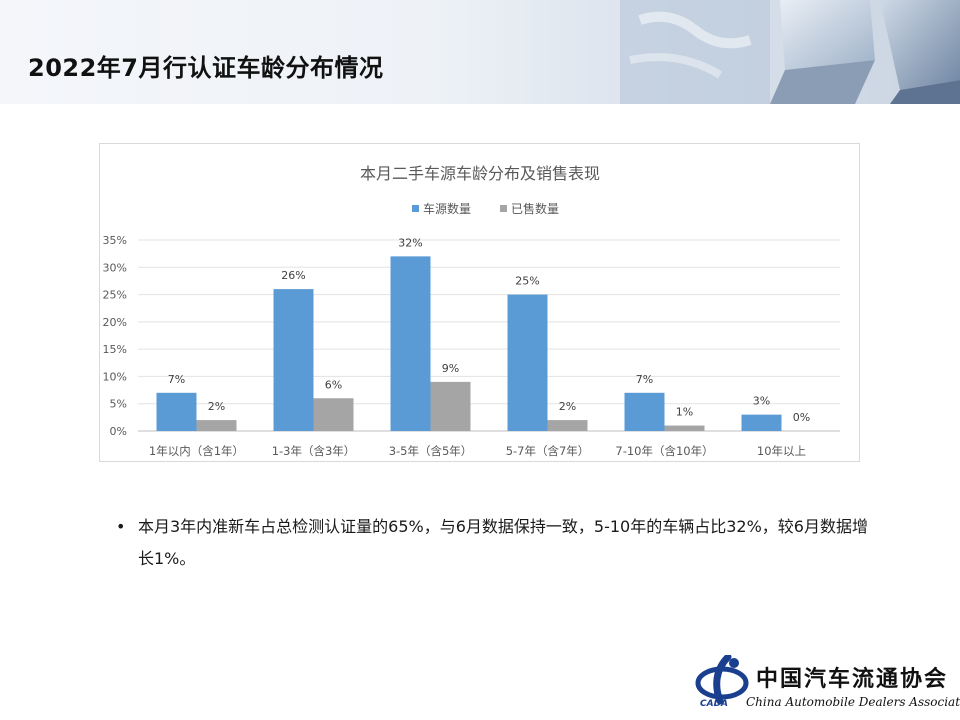  What do you see at coordinates (196, 451) in the screenshot?
I see `x-tick-label: 1年以内（含1年）` at bounding box center [196, 451].